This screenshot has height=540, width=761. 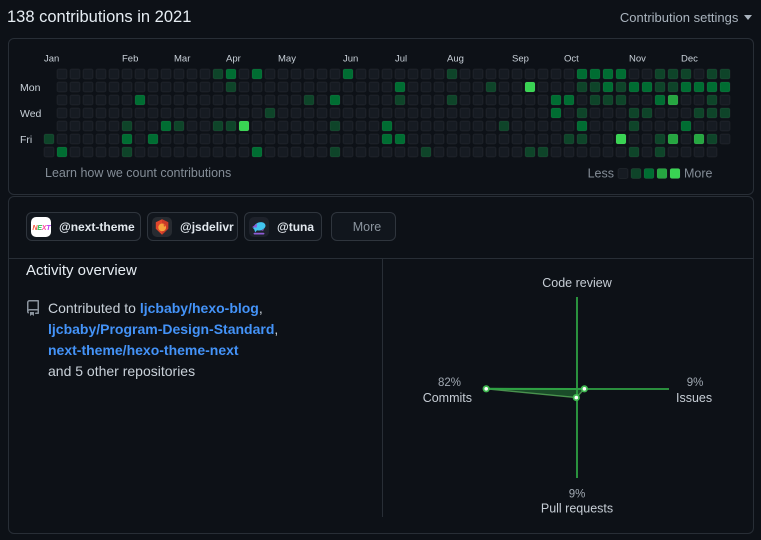 I want to click on svg-text: Nov, so click(x=637, y=59).